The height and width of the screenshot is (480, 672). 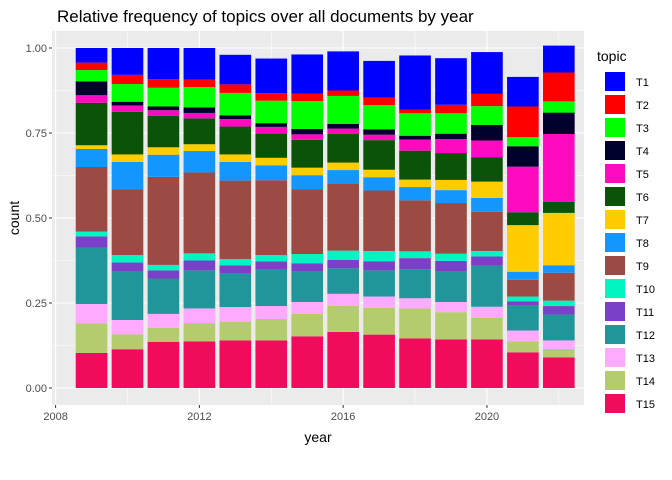 What do you see at coordinates (415, 111) in the screenshot?
I see `bar-segment-t2-2018` at bounding box center [415, 111].